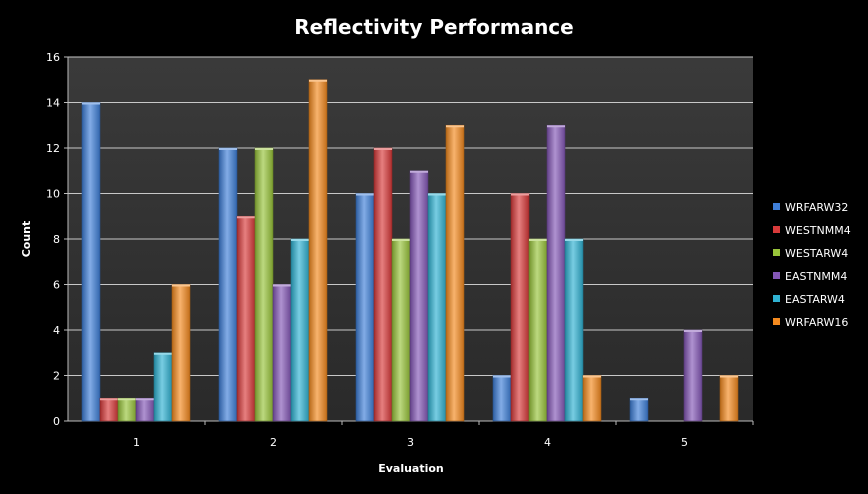  I want to click on y-axis-label: Count, so click(26, 239).